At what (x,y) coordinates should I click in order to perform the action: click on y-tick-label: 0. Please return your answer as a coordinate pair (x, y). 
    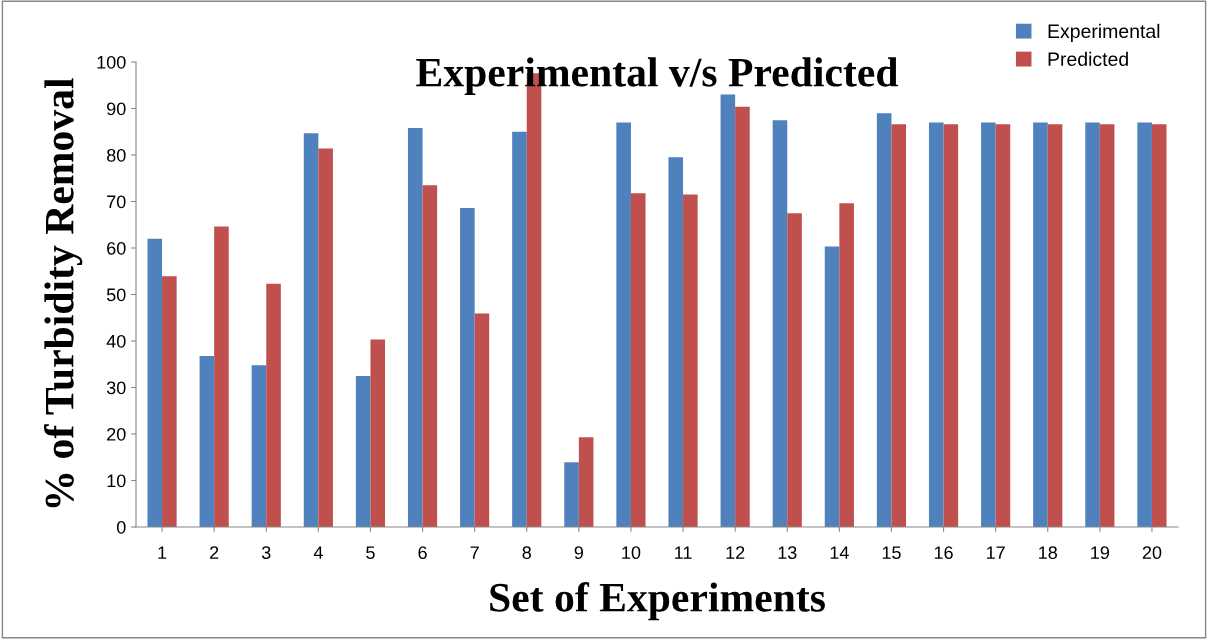
    Looking at the image, I should click on (121, 527).